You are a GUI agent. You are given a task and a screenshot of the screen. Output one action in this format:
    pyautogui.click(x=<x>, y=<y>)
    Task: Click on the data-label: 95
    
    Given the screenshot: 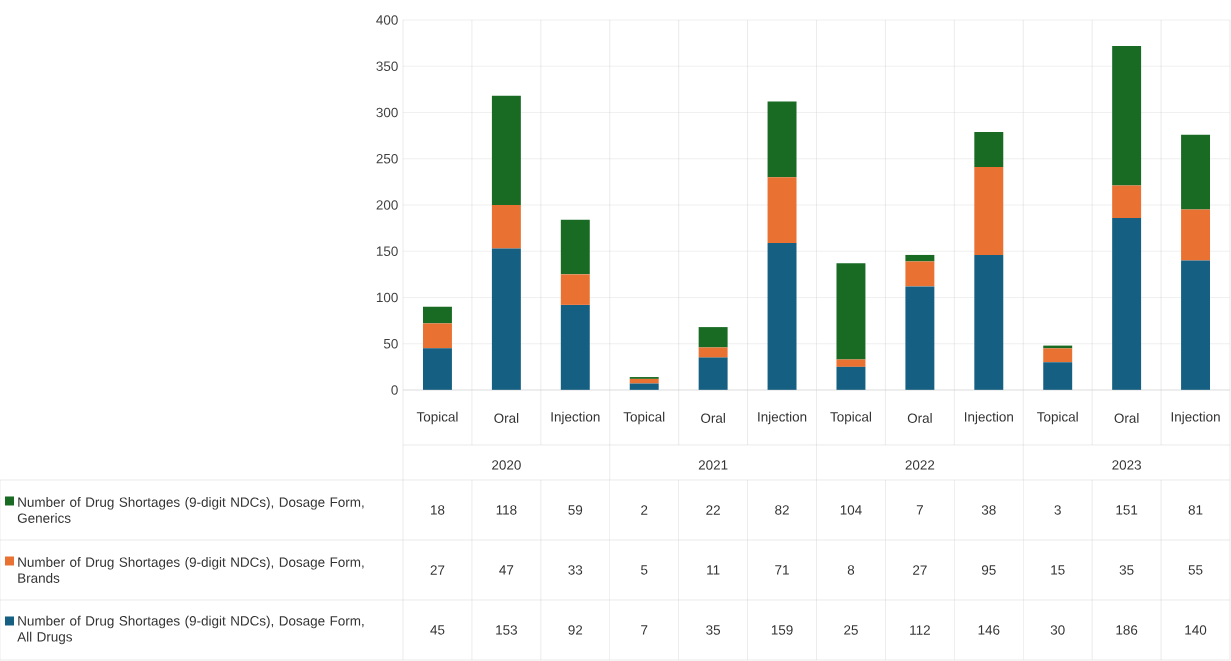 What is the action you would take?
    pyautogui.click(x=988, y=570)
    